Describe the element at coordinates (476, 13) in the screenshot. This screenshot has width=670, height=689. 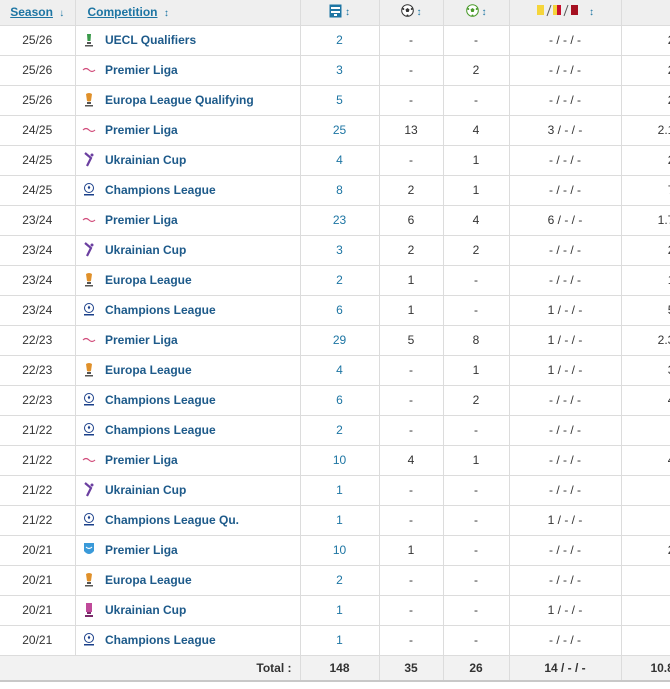
I see `assists-header: ↕` at that location.